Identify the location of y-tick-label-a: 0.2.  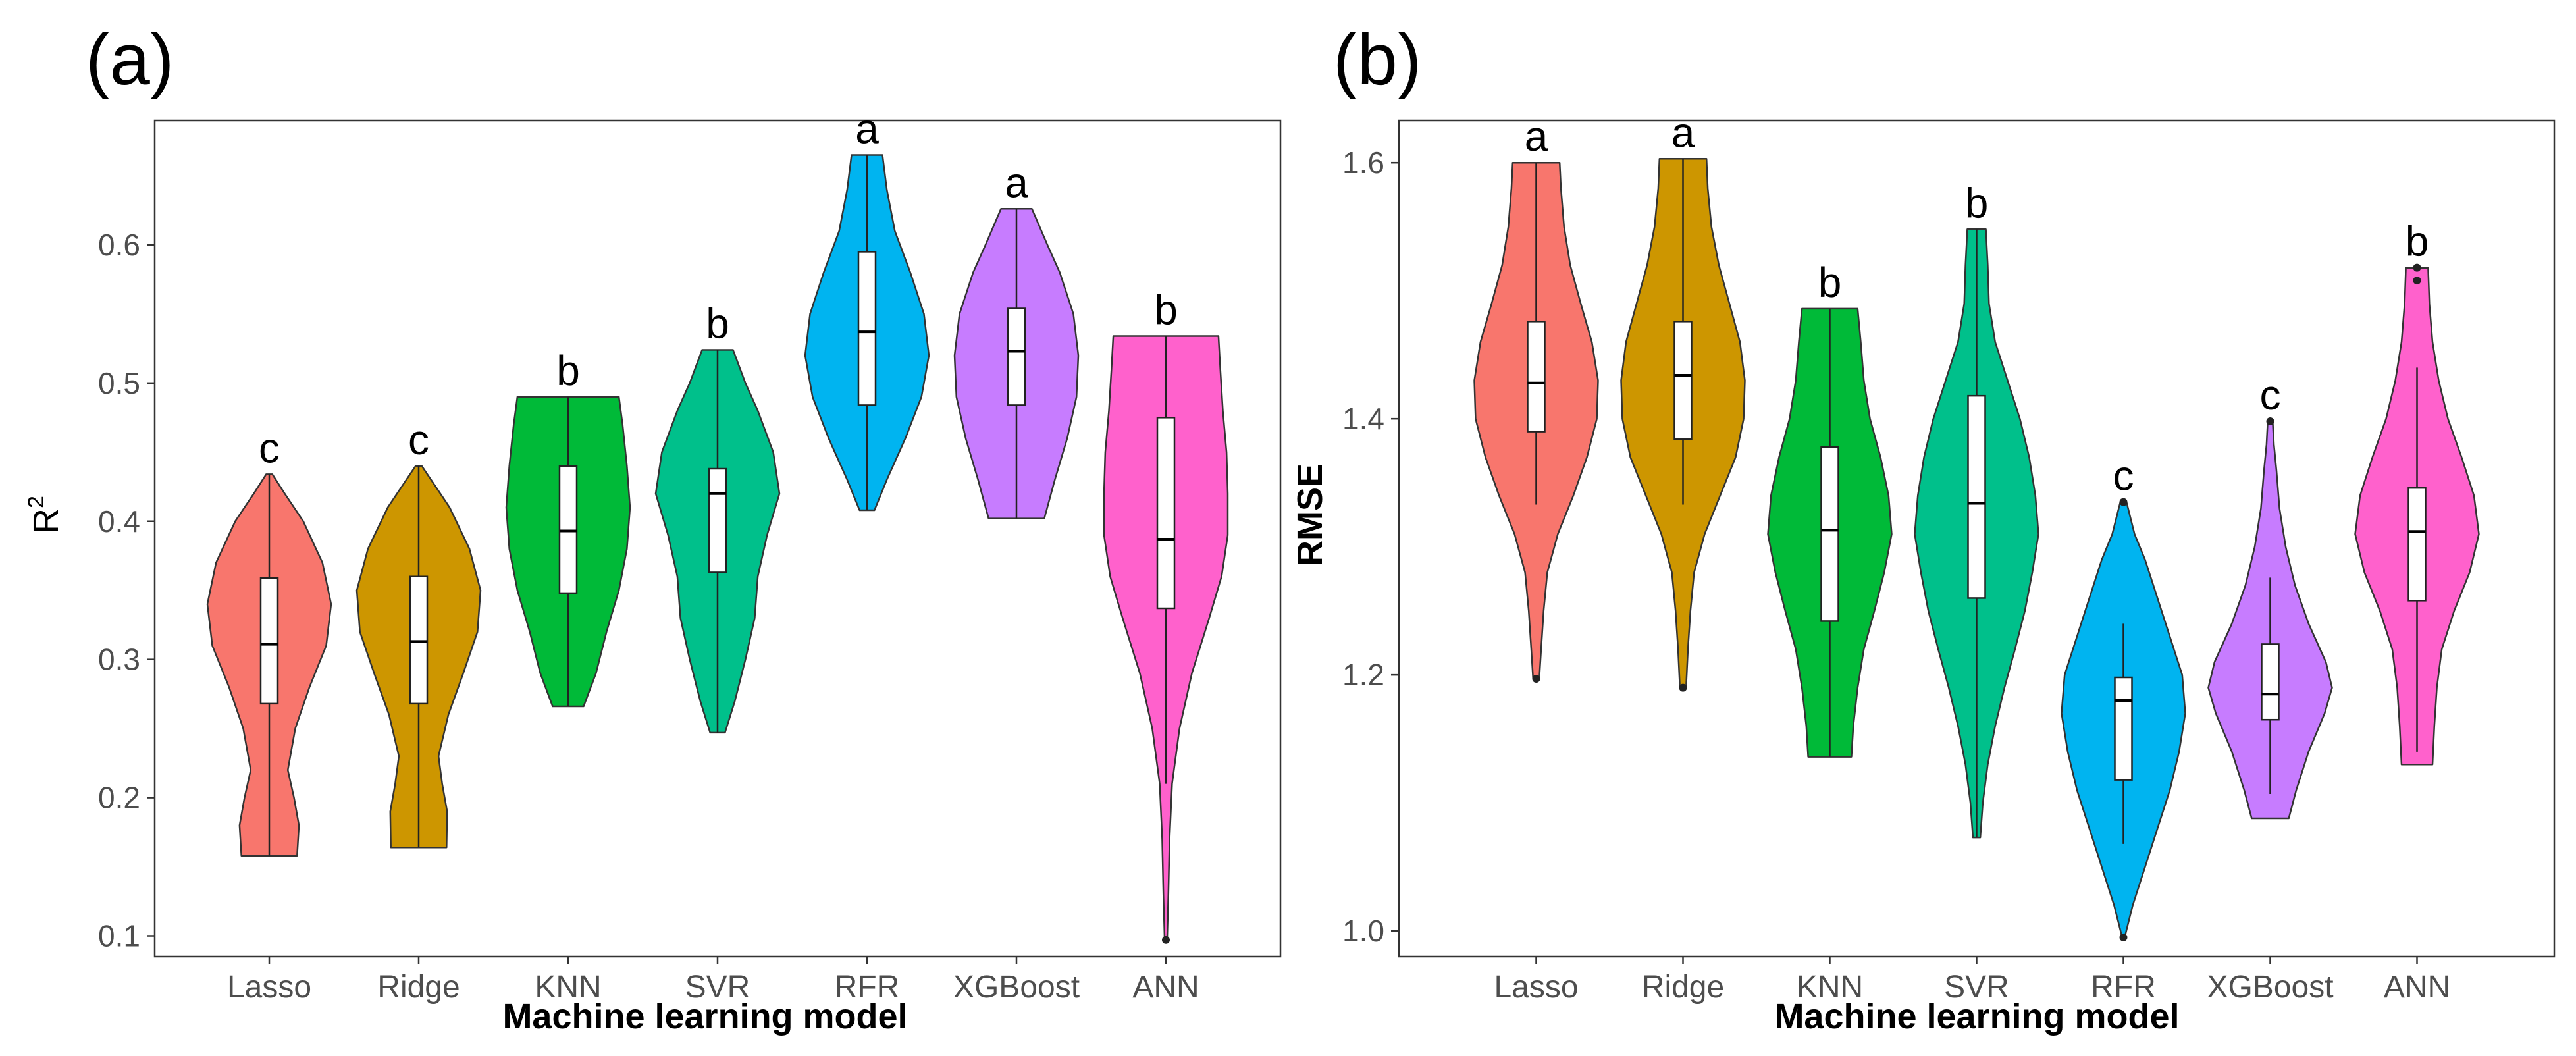
(119, 798).